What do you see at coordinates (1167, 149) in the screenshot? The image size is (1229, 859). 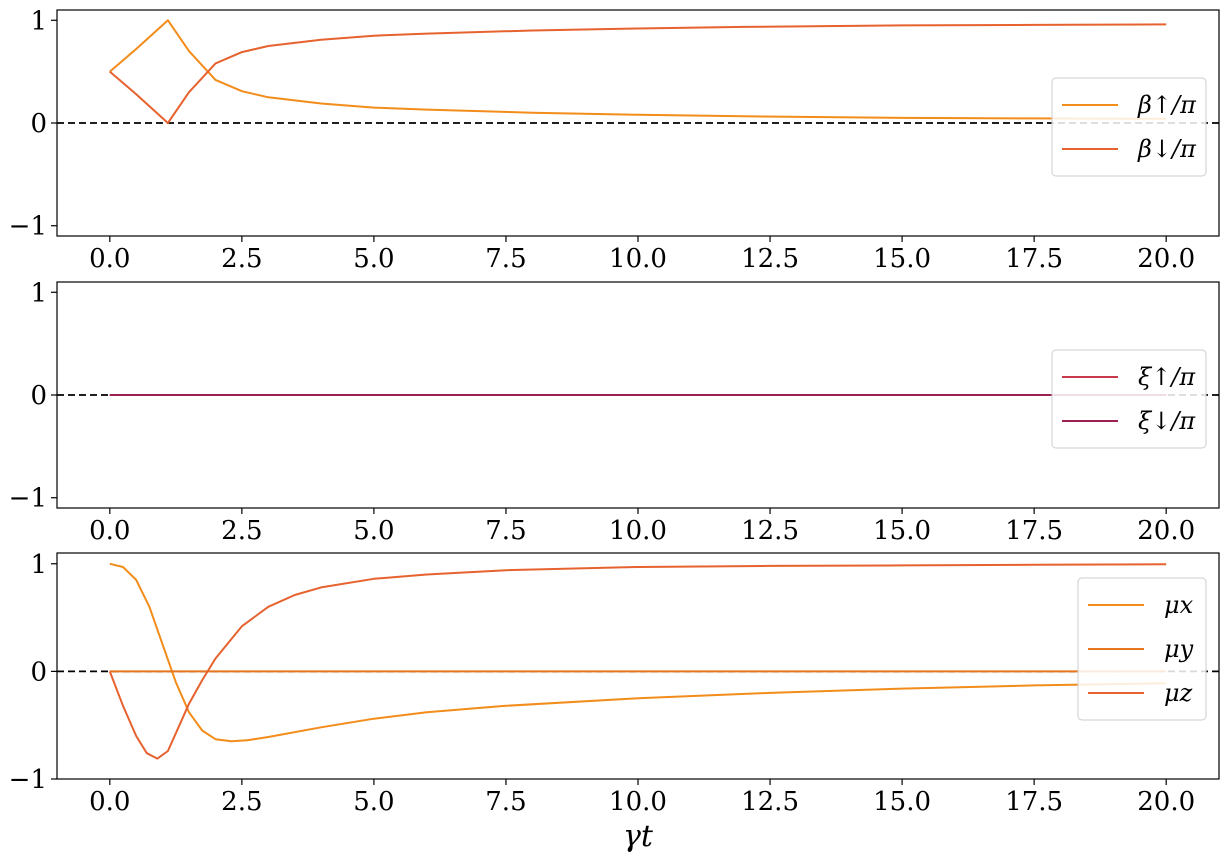 I see `legend-label: β↓/π` at bounding box center [1167, 149].